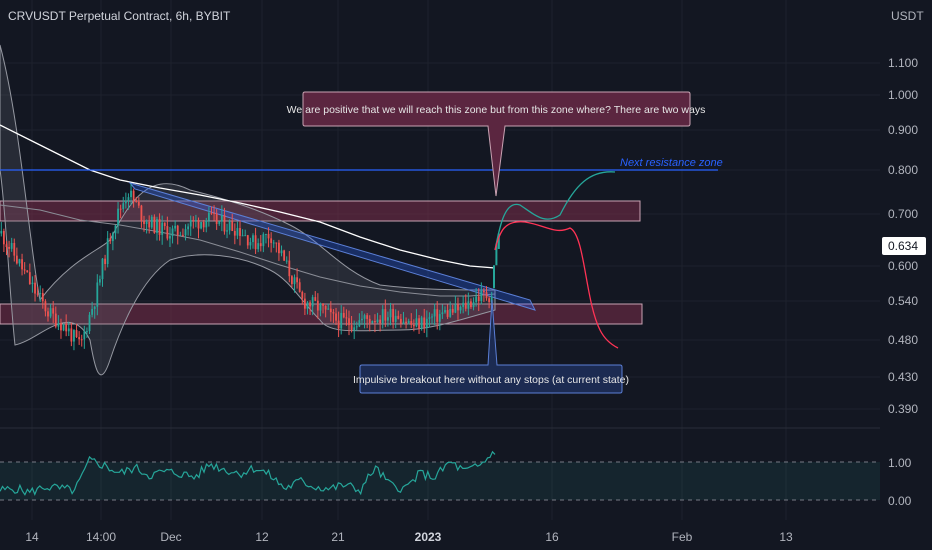  What do you see at coordinates (903, 63) in the screenshot?
I see `price-tick-label: 1.100` at bounding box center [903, 63].